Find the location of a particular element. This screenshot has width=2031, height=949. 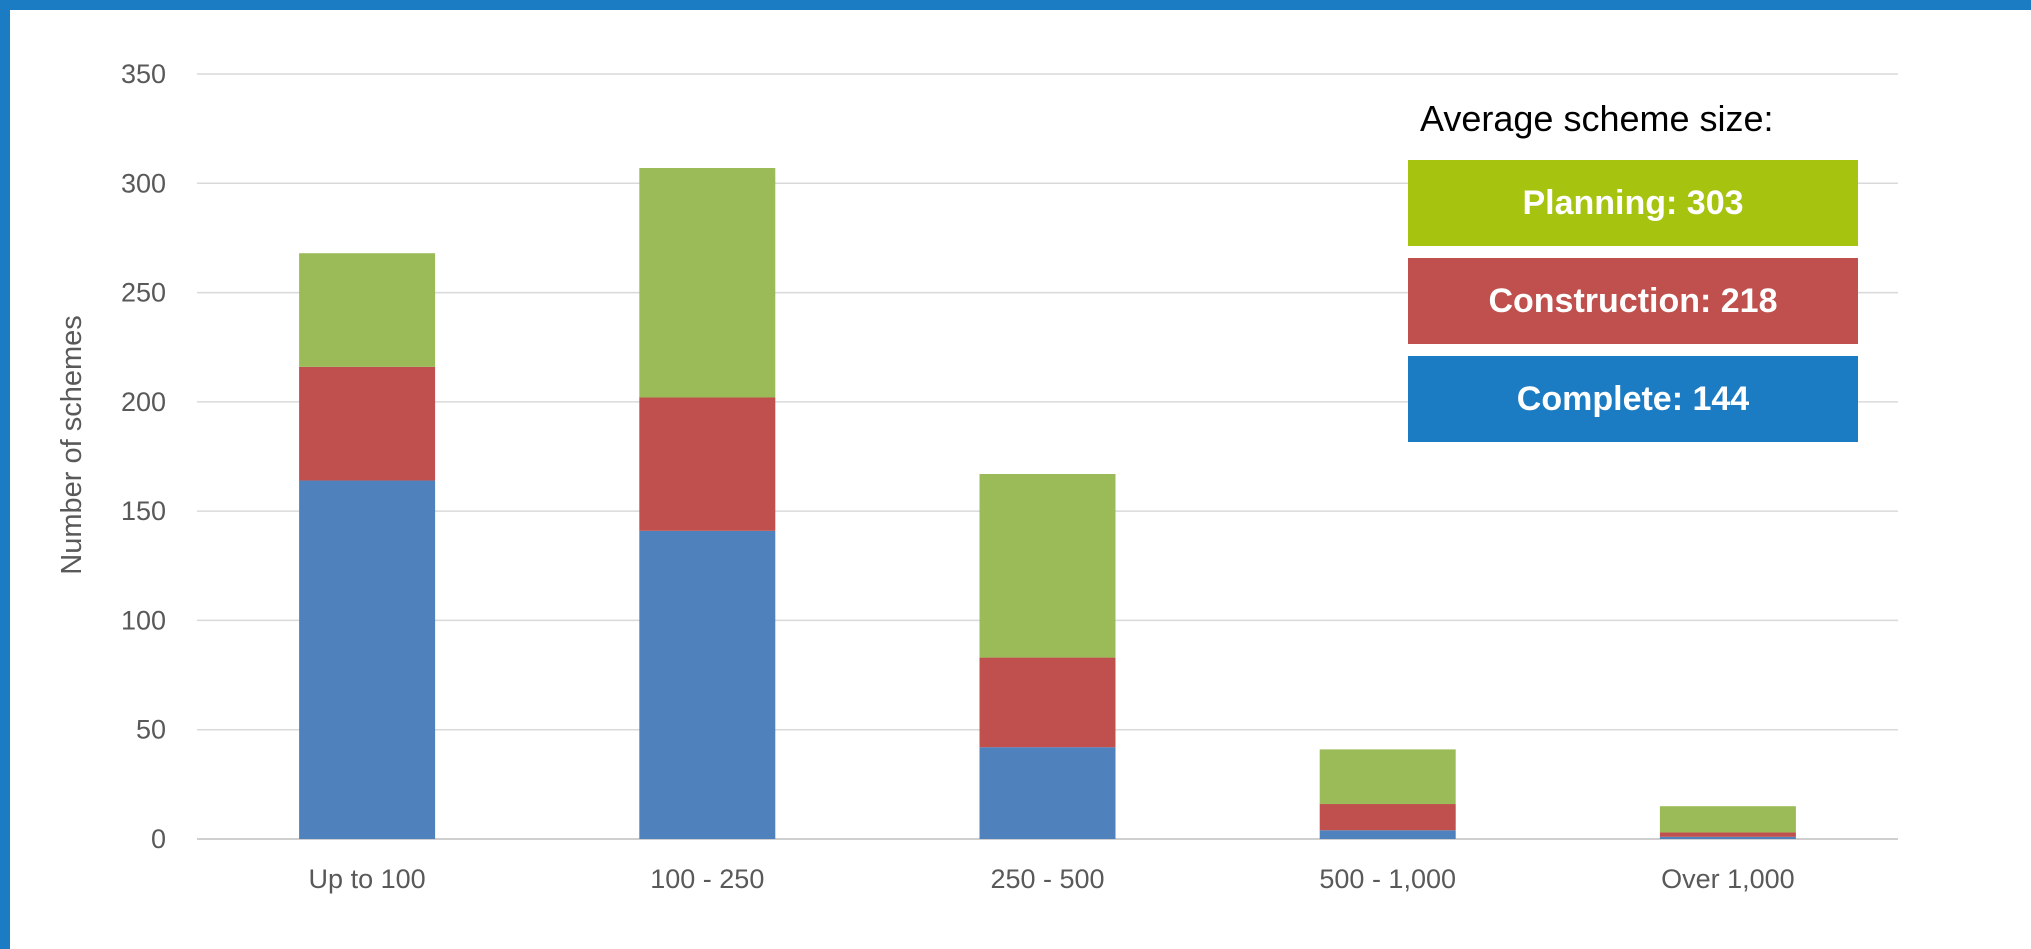

y-tick-label: 350 is located at coordinates (143, 74).